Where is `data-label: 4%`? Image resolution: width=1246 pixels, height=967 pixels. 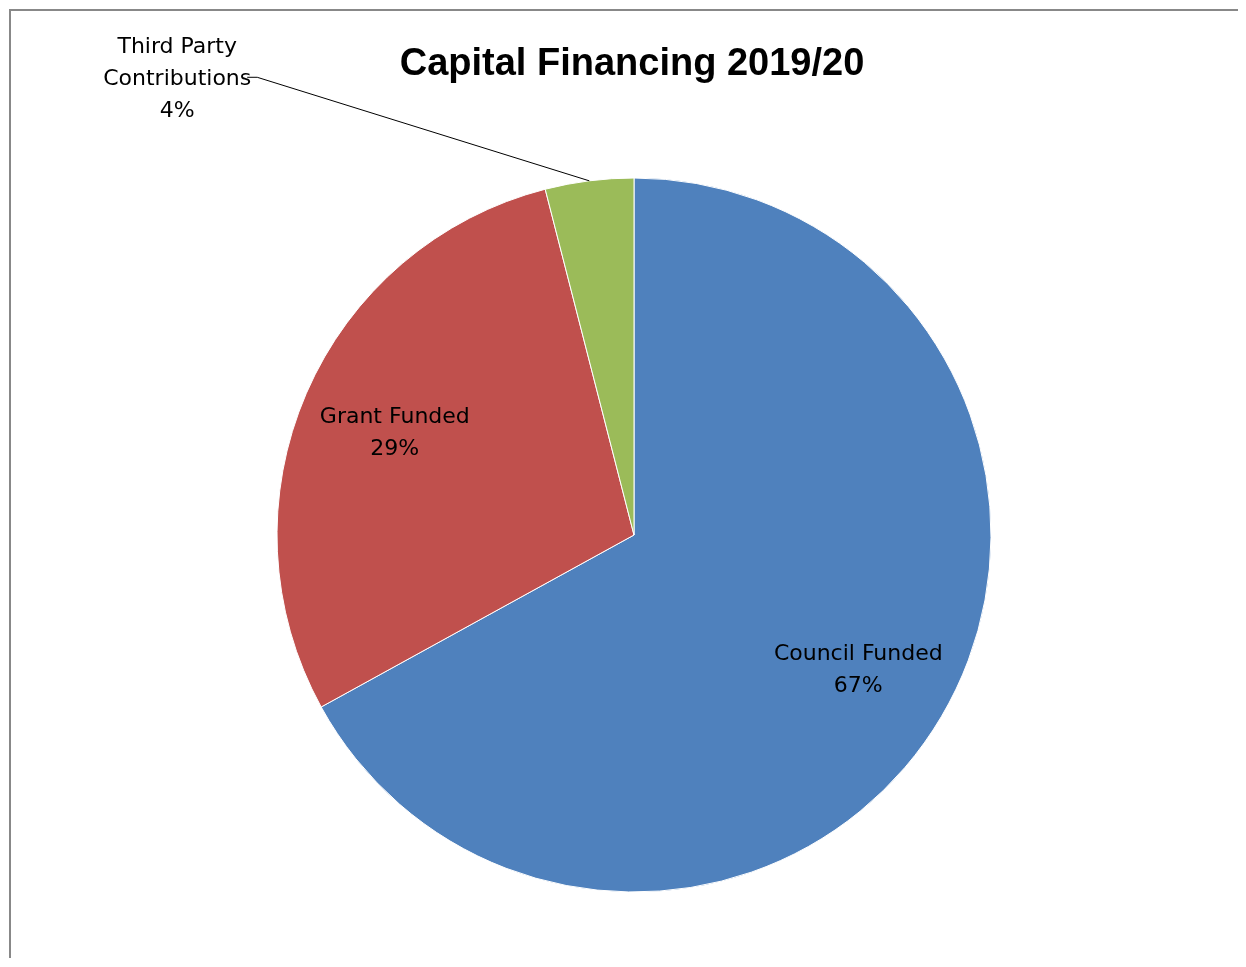 data-label: 4% is located at coordinates (177, 110).